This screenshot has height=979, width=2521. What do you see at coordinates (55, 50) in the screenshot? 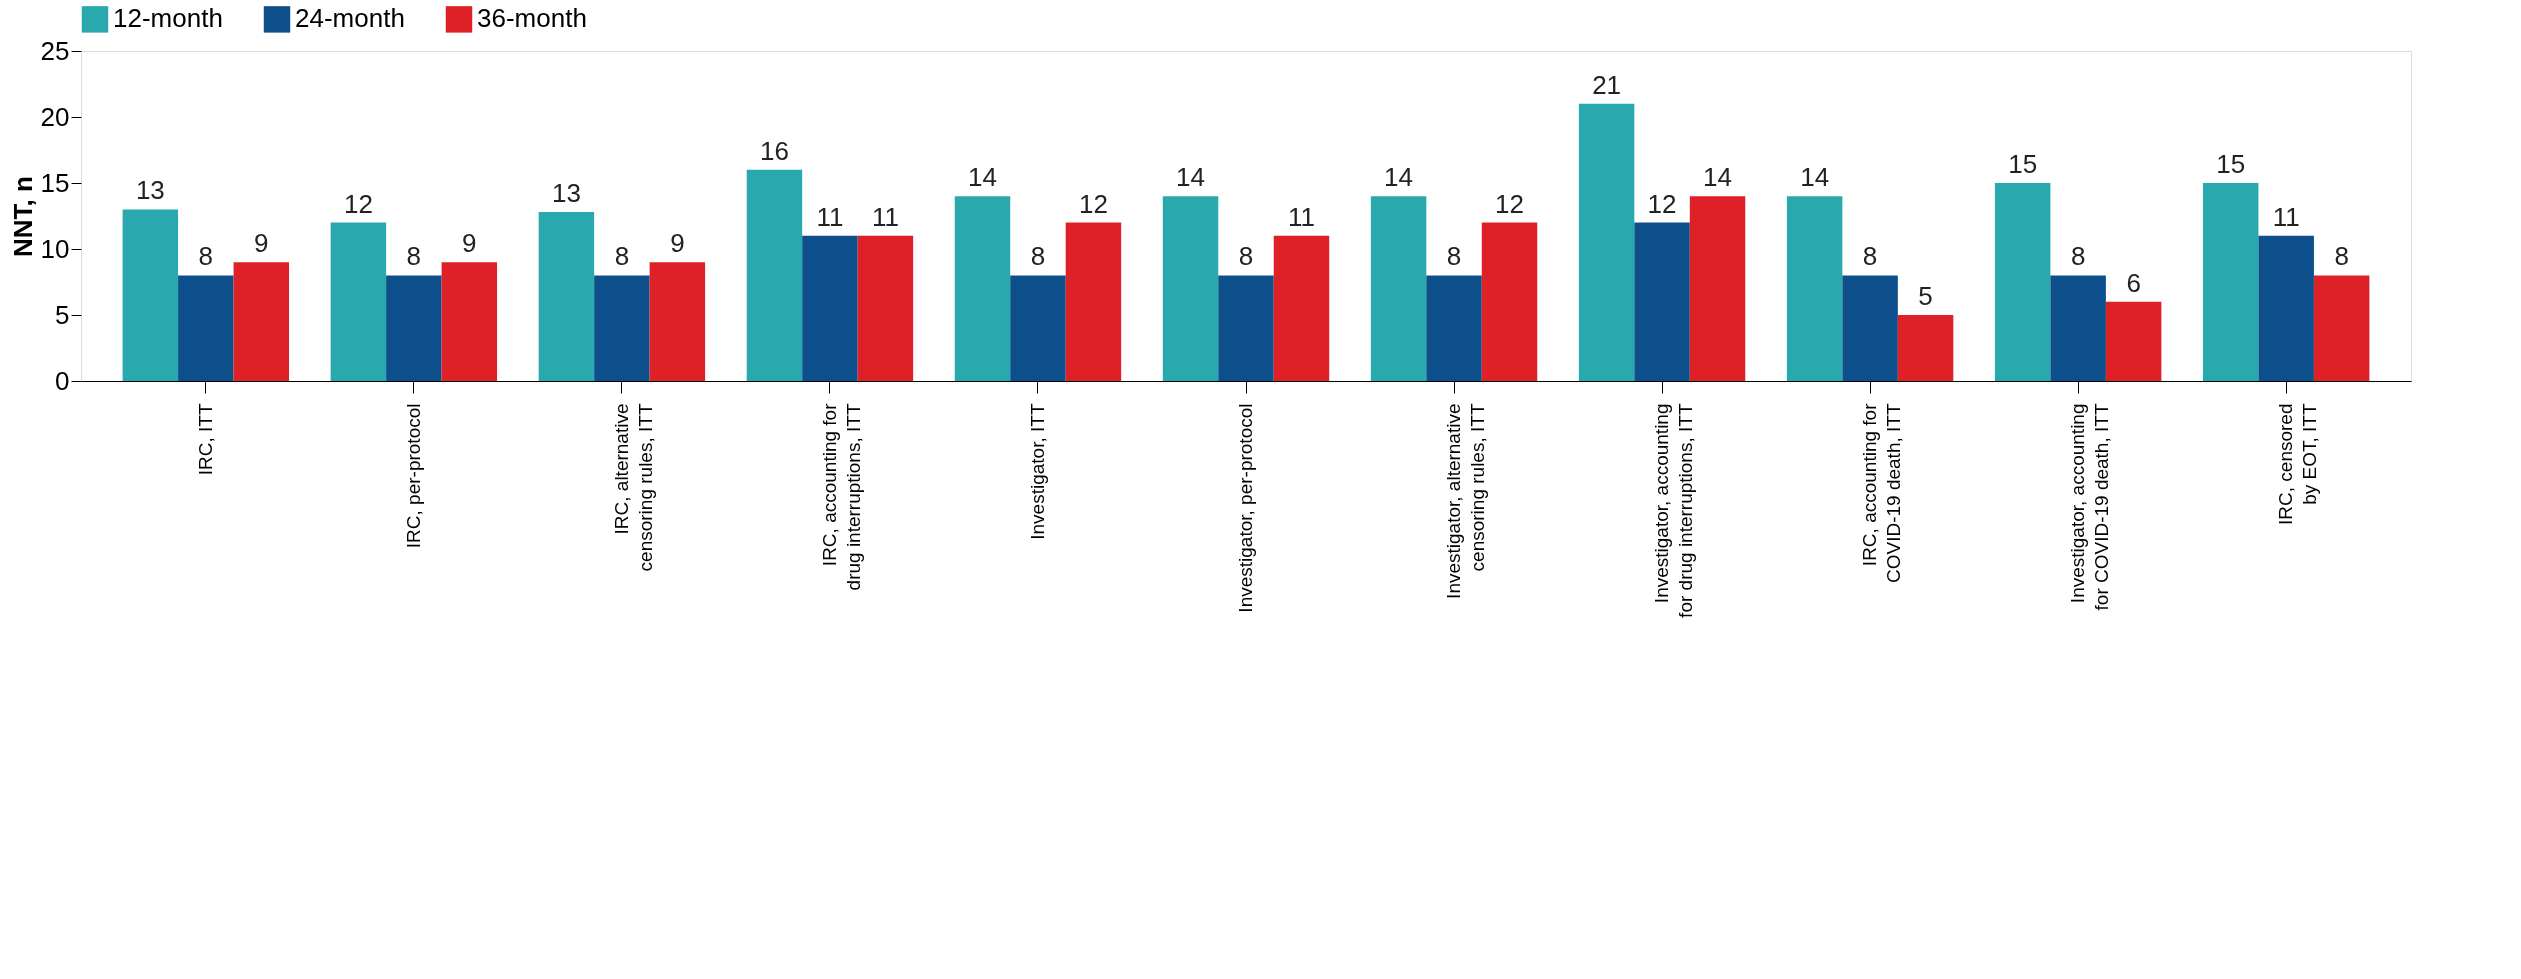
I see `y-tick-label: 25` at bounding box center [55, 50].